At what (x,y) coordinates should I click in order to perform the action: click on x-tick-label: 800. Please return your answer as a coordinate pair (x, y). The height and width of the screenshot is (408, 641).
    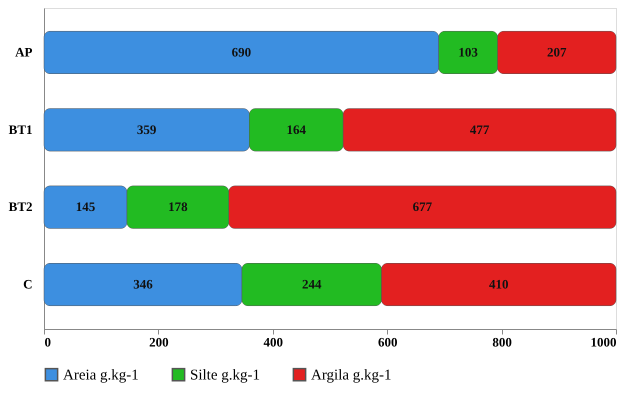
    Looking at the image, I should click on (502, 342).